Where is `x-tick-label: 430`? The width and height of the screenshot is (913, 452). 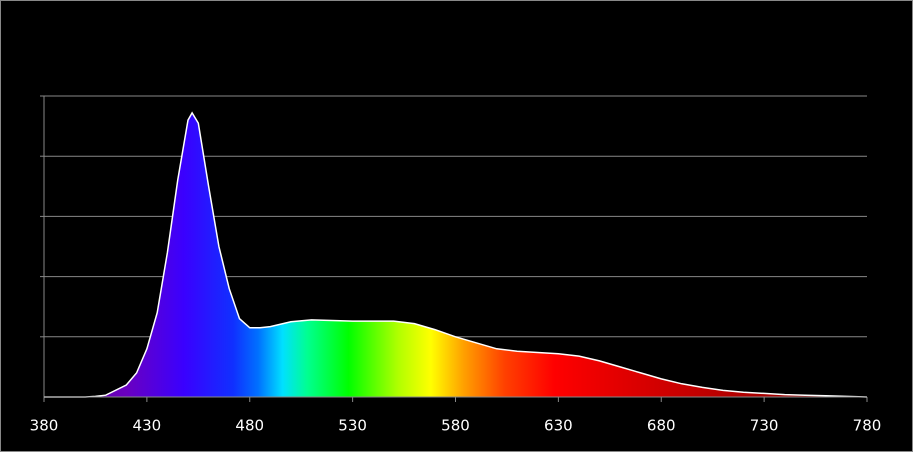 x-tick-label: 430 is located at coordinates (147, 426).